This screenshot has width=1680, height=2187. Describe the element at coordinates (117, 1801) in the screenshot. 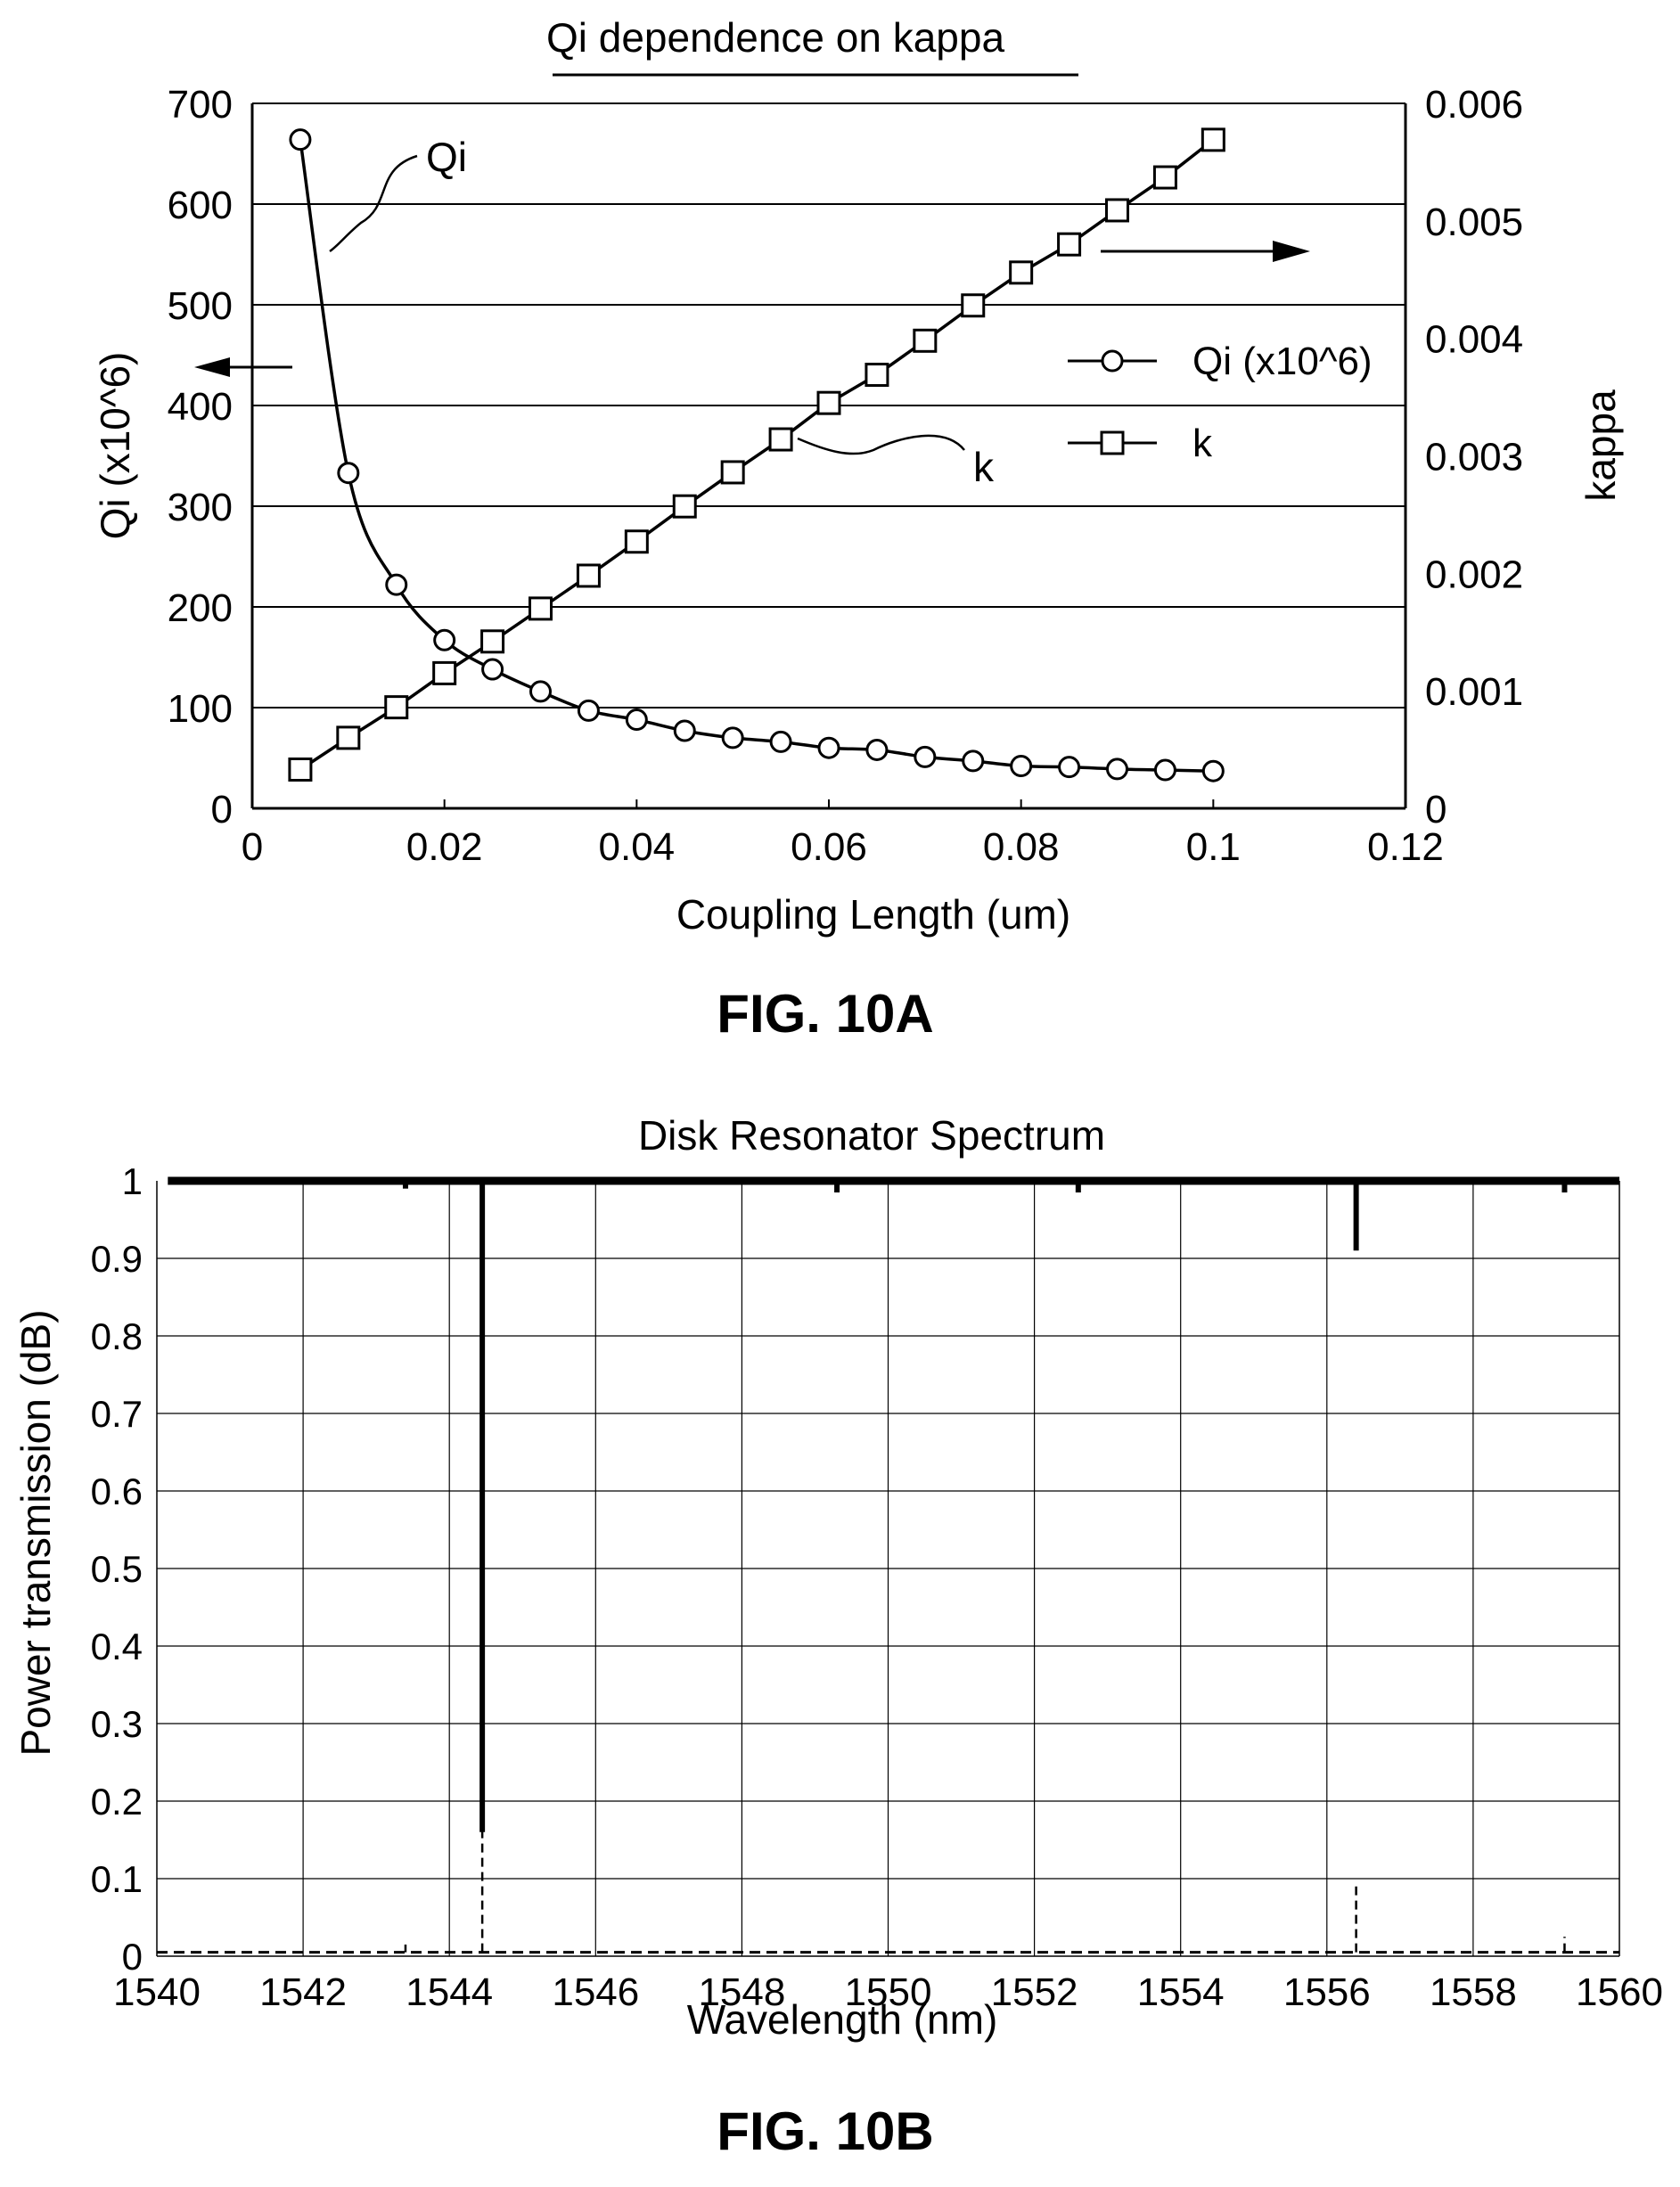

I see `chart-b-y-tick-label: 0.2` at that location.